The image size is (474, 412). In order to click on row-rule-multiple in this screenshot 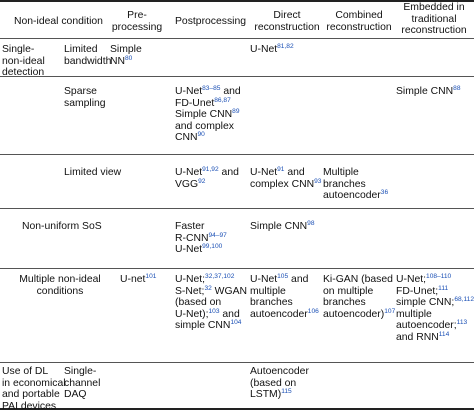, I will do `click(237, 362)`.